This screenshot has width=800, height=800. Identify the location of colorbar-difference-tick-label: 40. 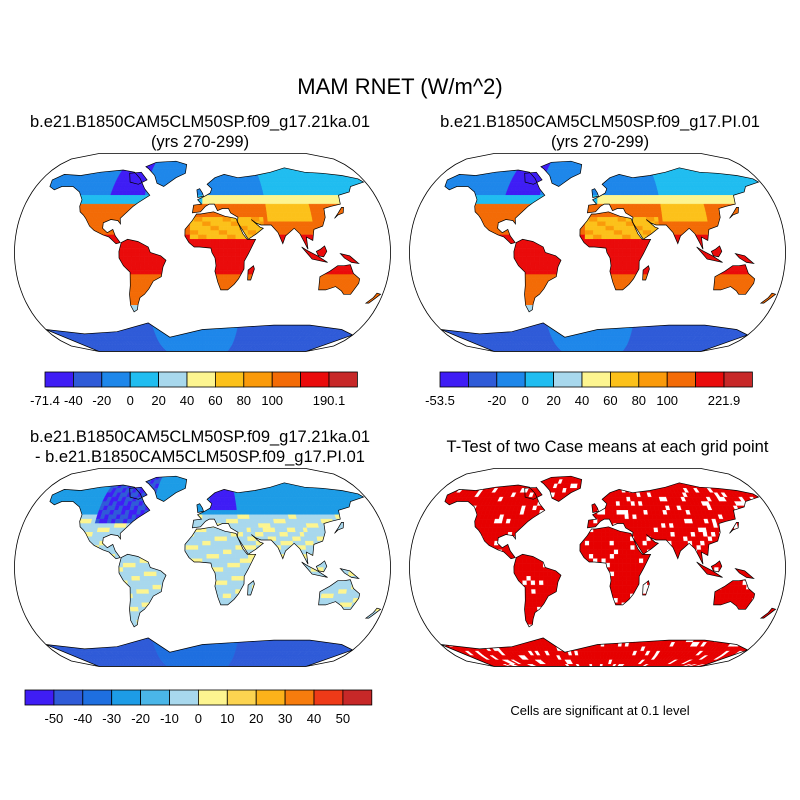
(314, 718).